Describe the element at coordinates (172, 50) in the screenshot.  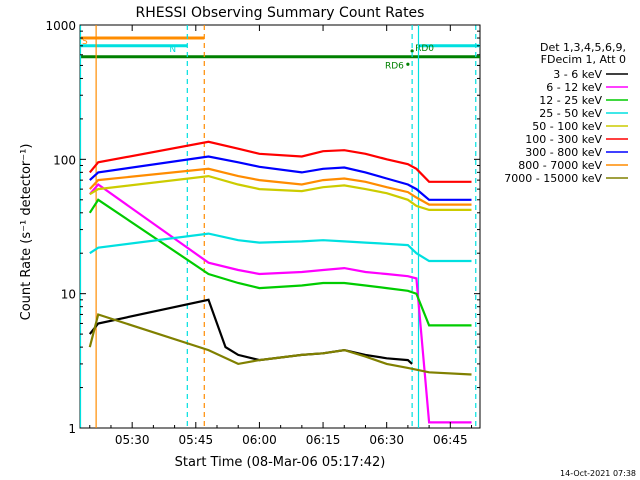
I see `flag-label-n-1: N` at that location.